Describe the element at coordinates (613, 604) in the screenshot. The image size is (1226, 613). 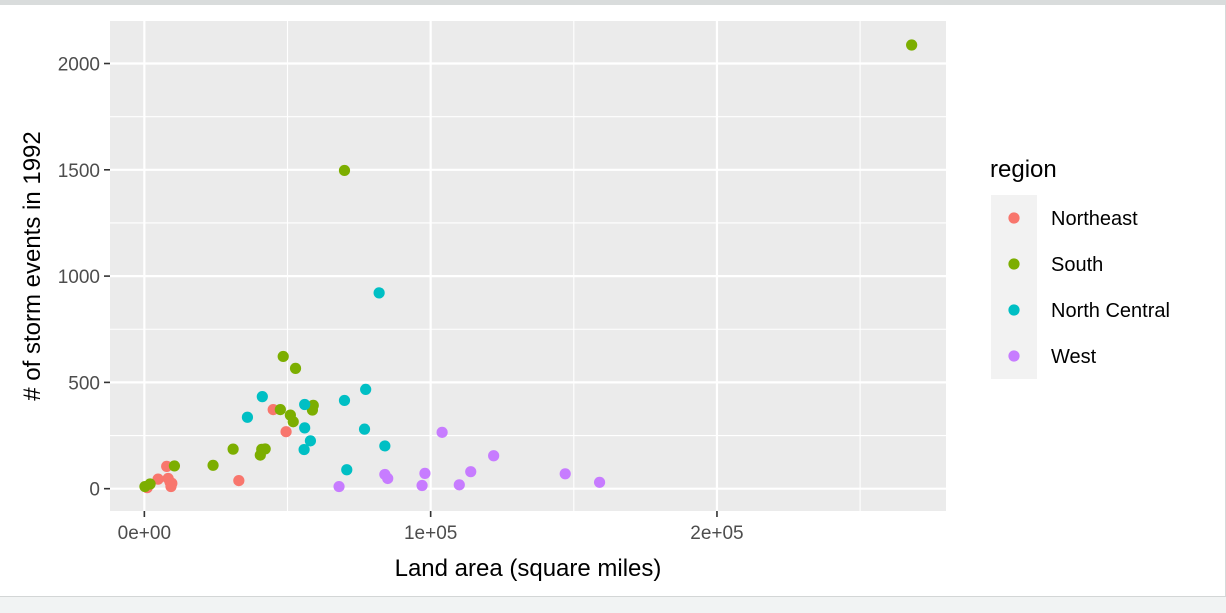
I see `bottom-scroll-strip` at that location.